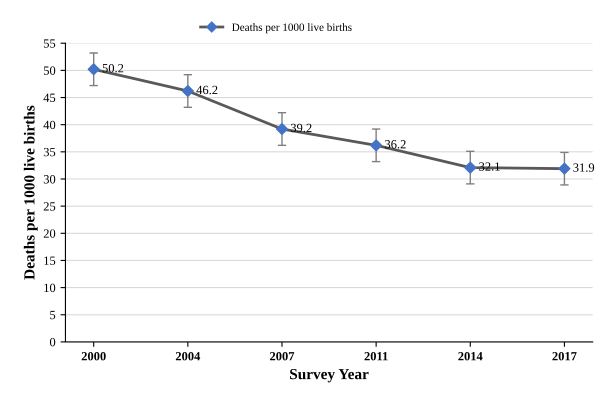  What do you see at coordinates (329, 375) in the screenshot?
I see `x-axis-title: Survey Year` at bounding box center [329, 375].